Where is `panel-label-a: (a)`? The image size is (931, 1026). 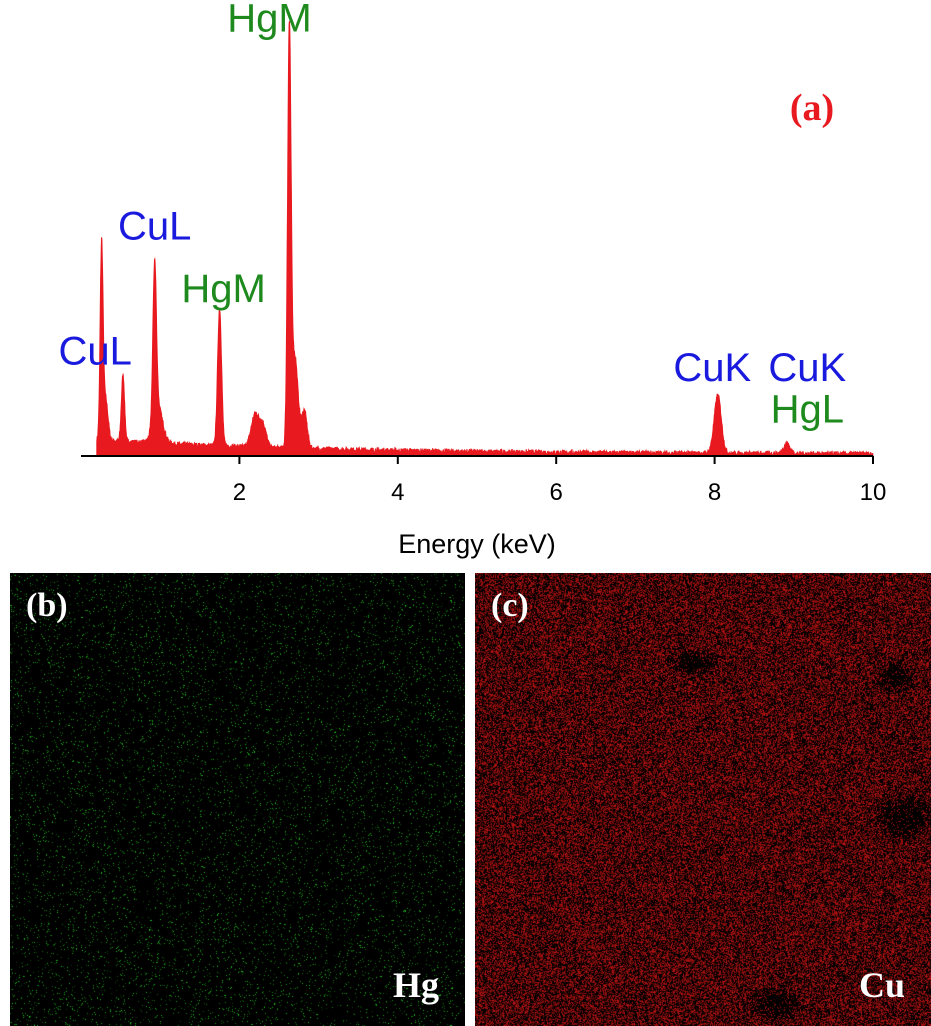 panel-label-a: (a) is located at coordinates (812, 108).